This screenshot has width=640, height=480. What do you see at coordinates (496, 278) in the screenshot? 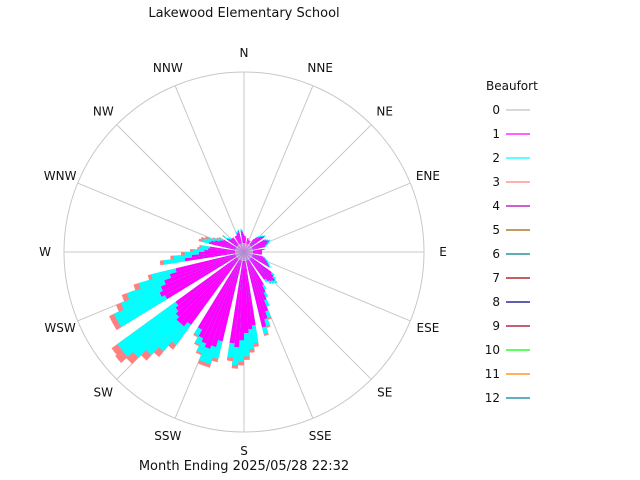
I see `legend-label-7: 7` at bounding box center [496, 278].